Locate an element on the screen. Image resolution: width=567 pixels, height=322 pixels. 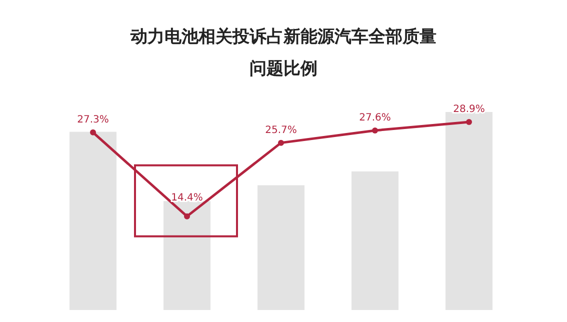
data-label: 27.3% is located at coordinates (93, 120).